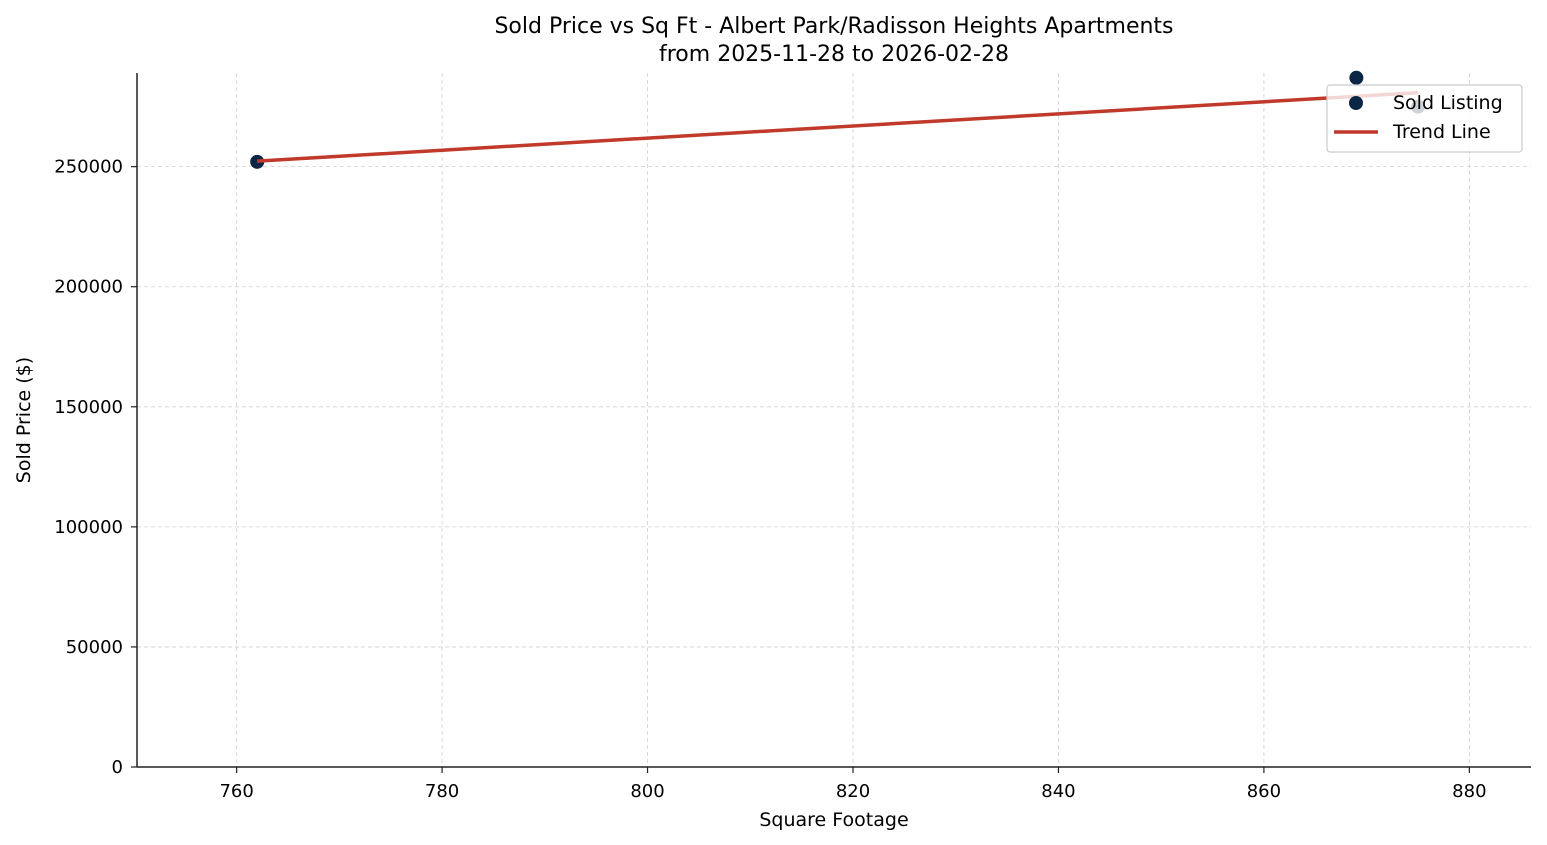 The height and width of the screenshot is (845, 1547). I want to click on x-tick-label: 820, so click(853, 791).